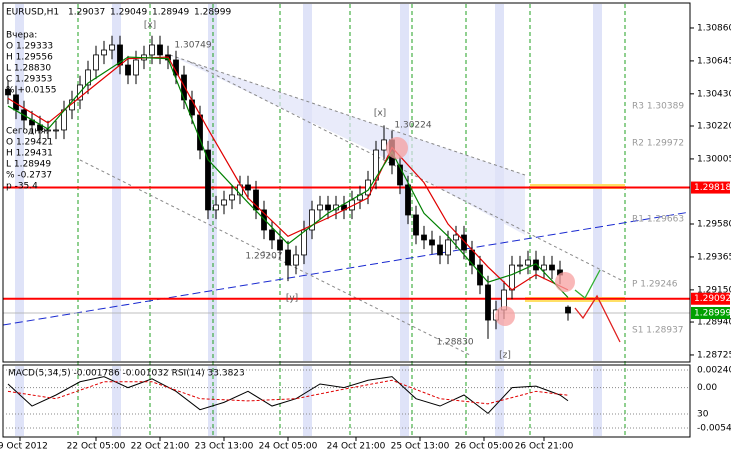  What do you see at coordinates (597, 318) in the screenshot?
I see `projection` at bounding box center [597, 318].